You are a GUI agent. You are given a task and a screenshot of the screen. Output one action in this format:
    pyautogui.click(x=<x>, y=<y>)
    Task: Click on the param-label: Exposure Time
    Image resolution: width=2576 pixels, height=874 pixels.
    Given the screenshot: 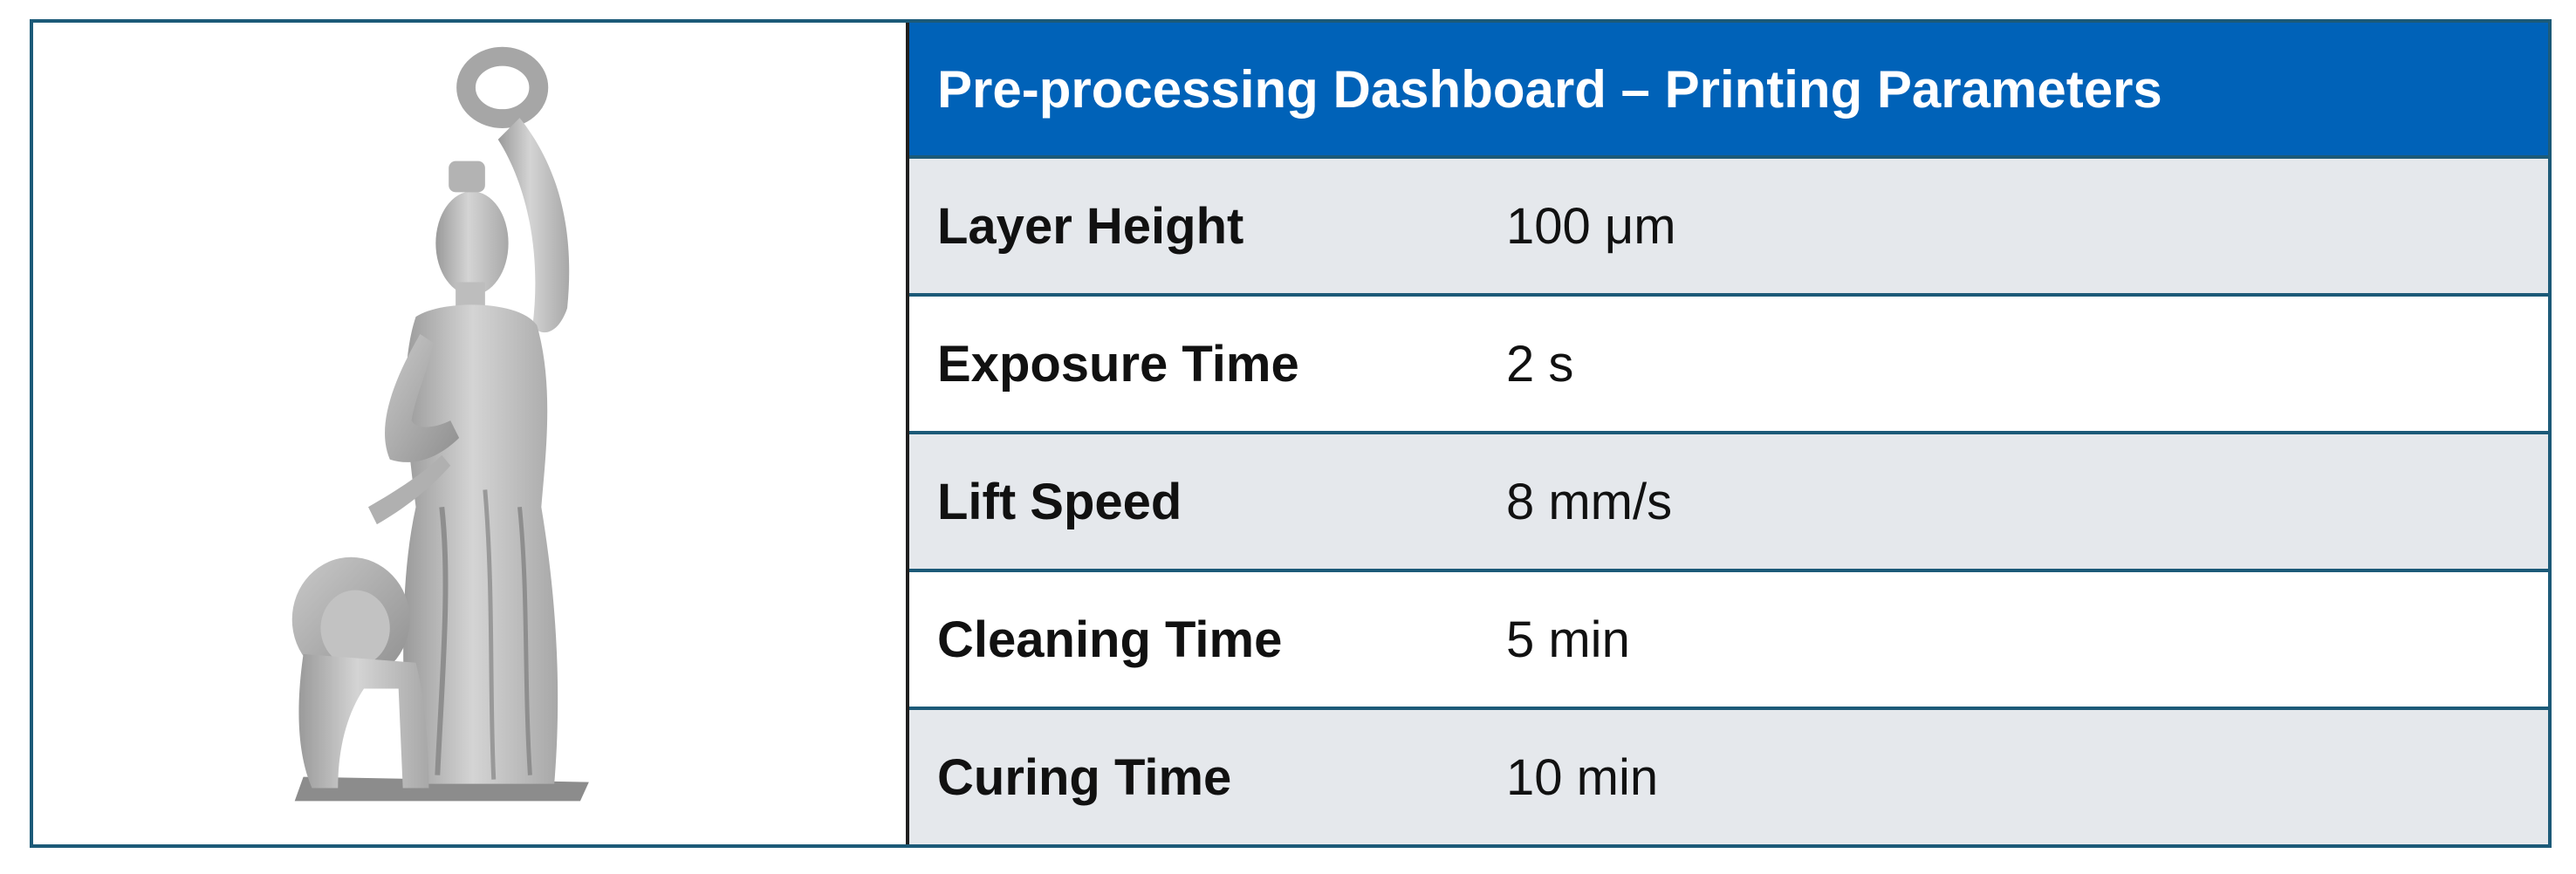 What is the action you would take?
    pyautogui.click(x=1118, y=364)
    